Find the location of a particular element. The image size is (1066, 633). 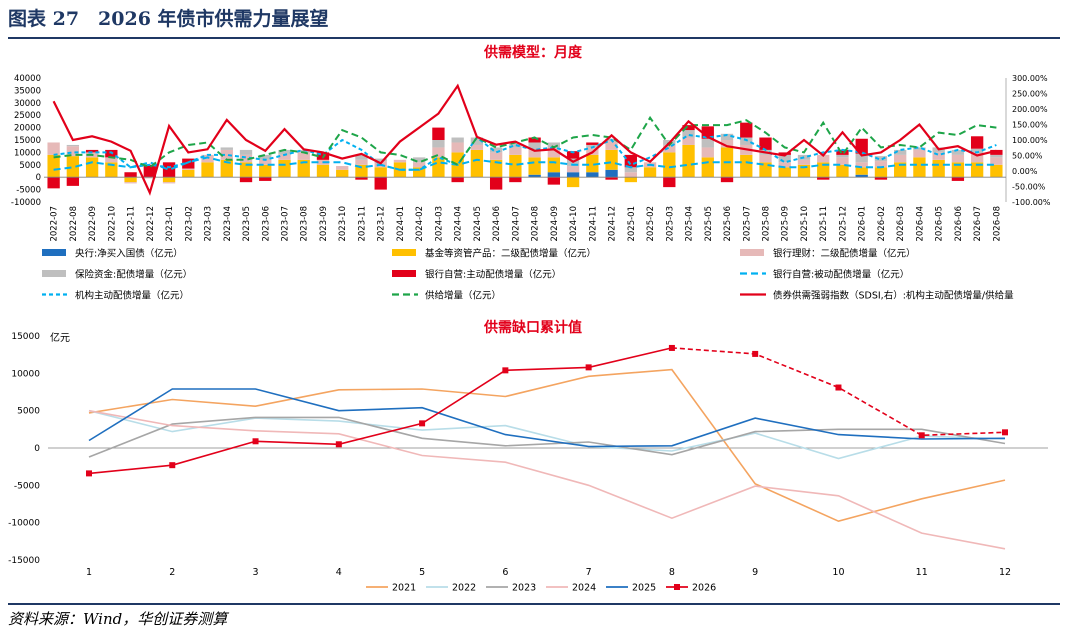

y-tick-label: 15000 is located at coordinates (25, 337).